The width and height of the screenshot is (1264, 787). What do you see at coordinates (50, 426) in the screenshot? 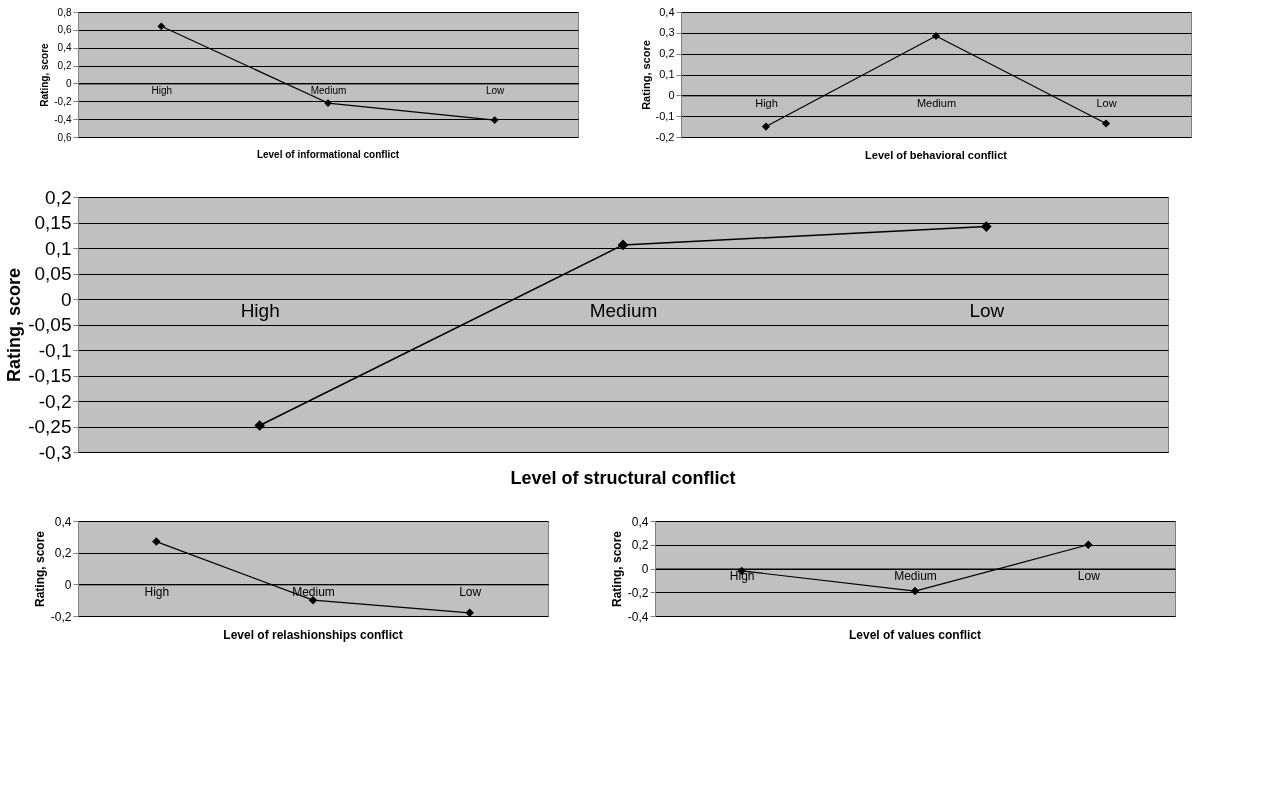
I see `y-tick-label: -0,25` at bounding box center [50, 426].